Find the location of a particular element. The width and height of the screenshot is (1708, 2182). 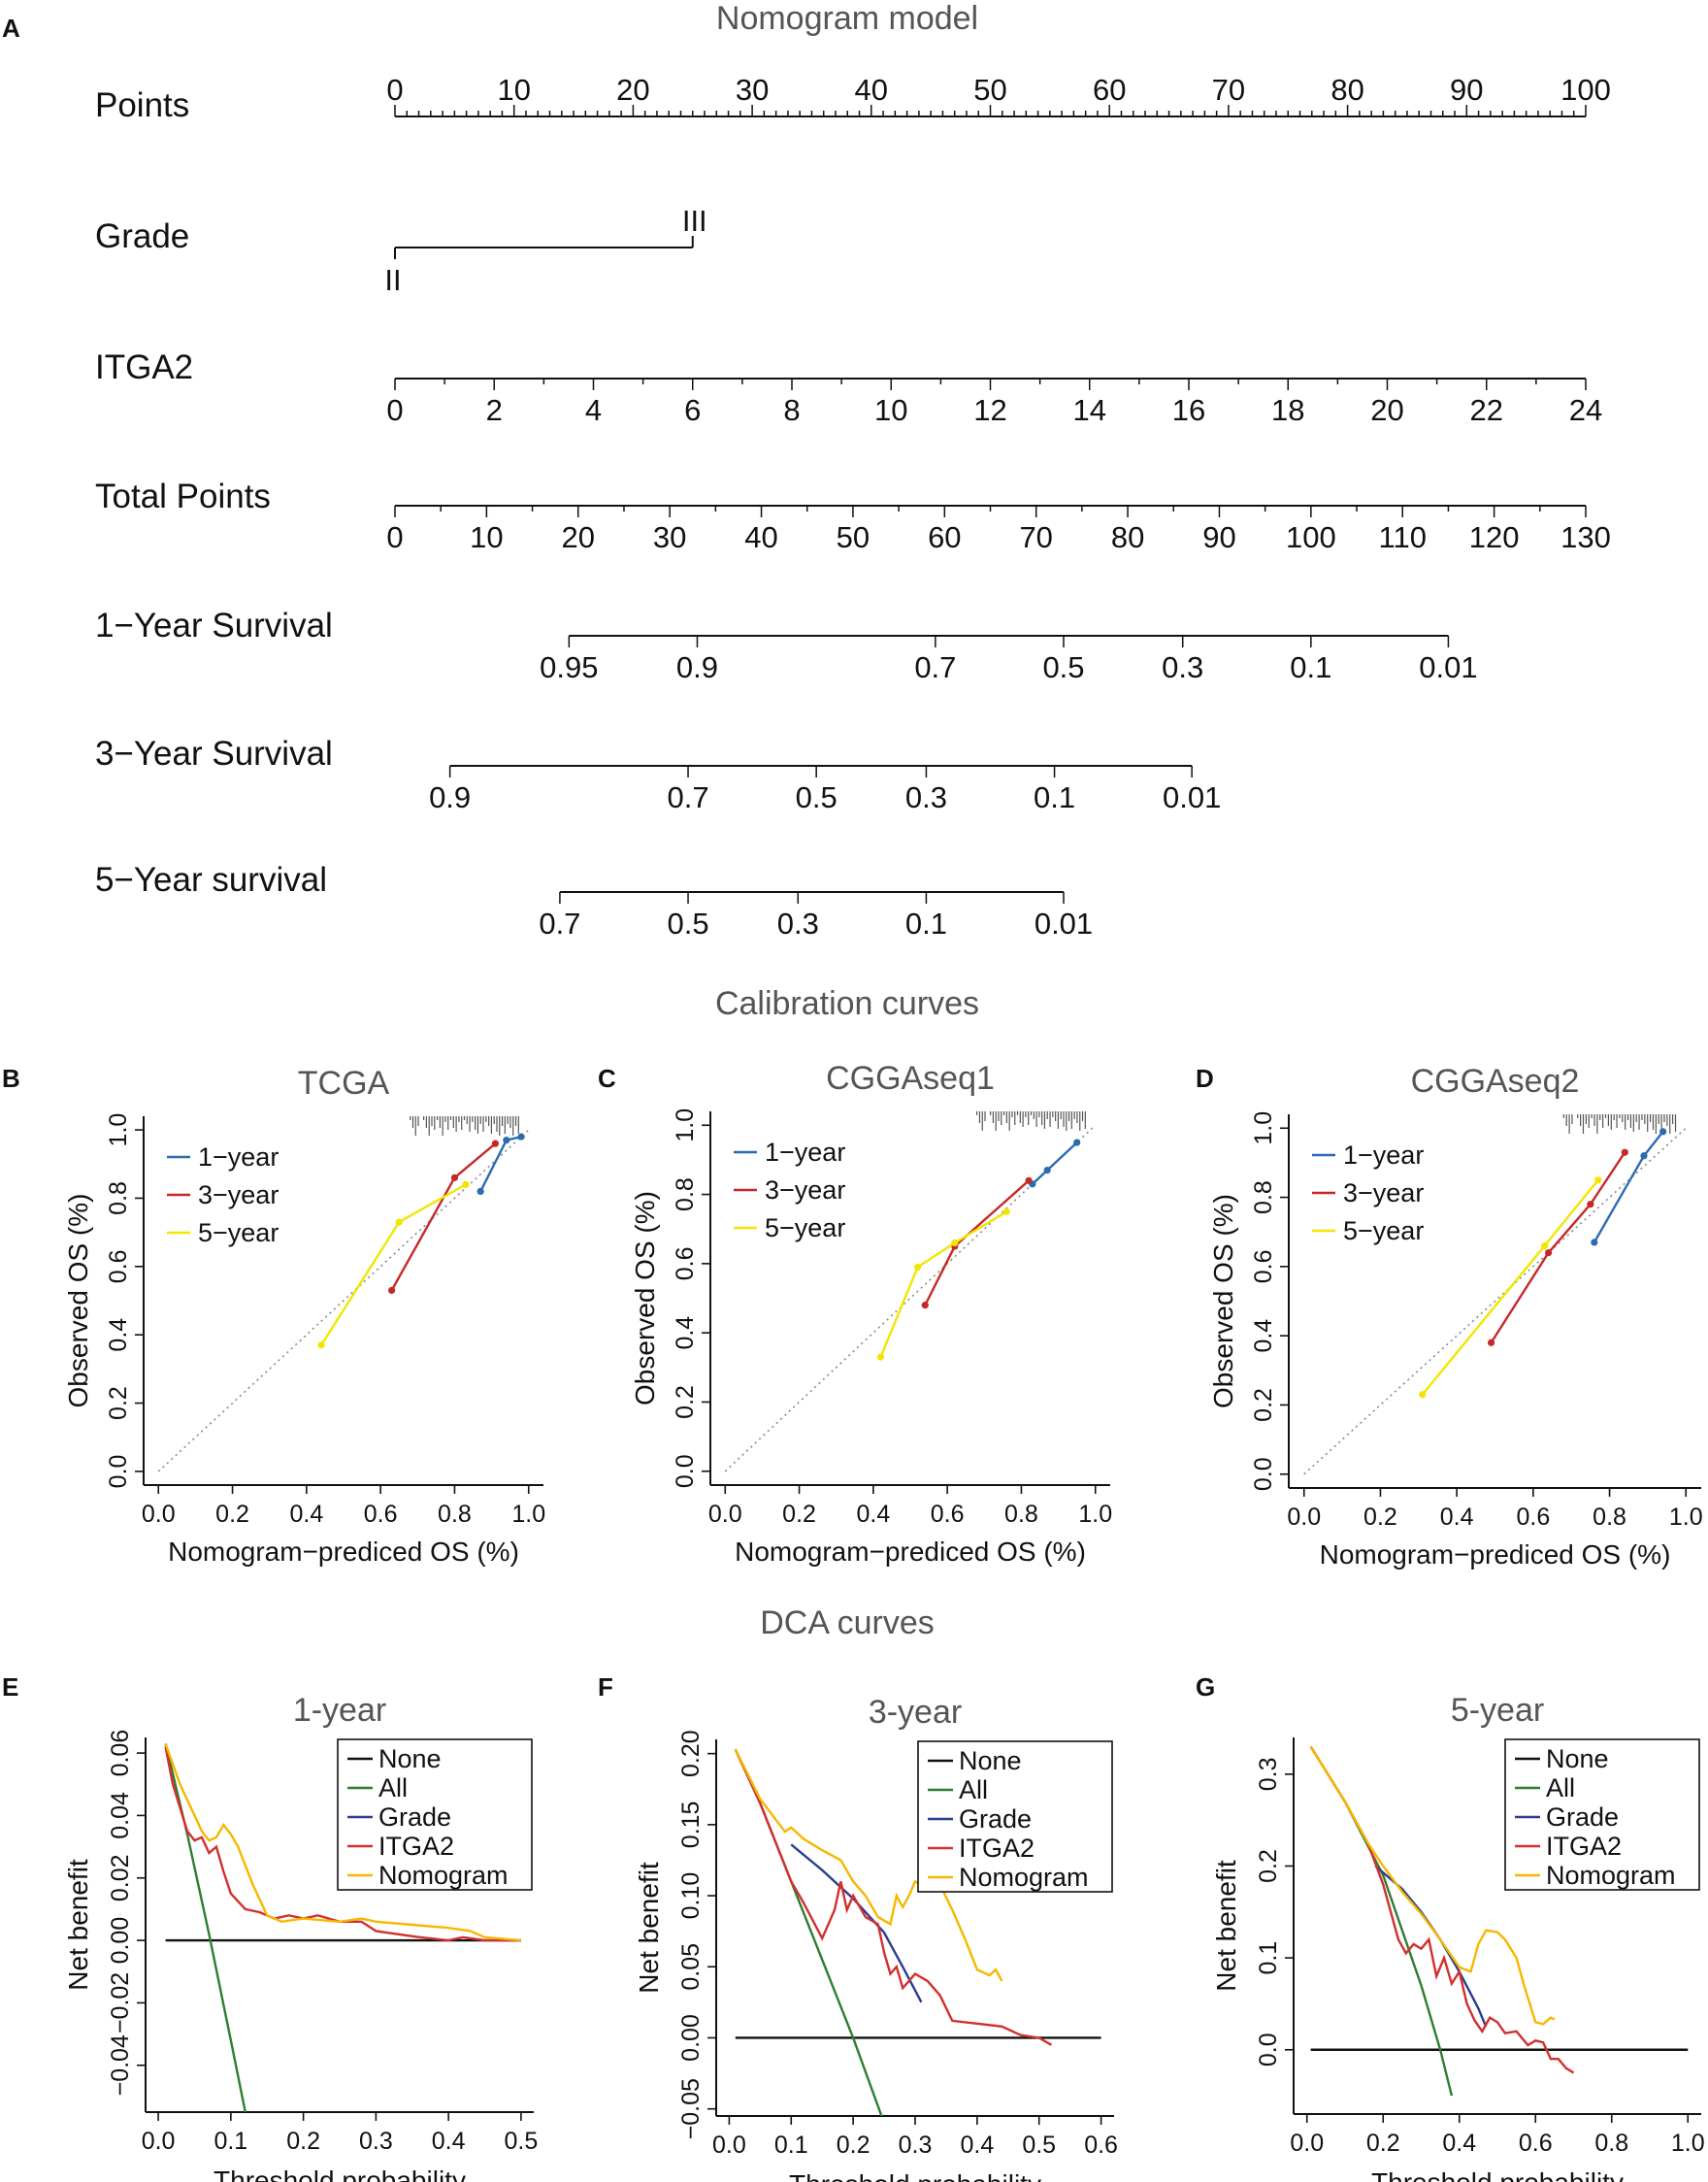

1-year-survival-tick-label: 0.1 is located at coordinates (1310, 667).